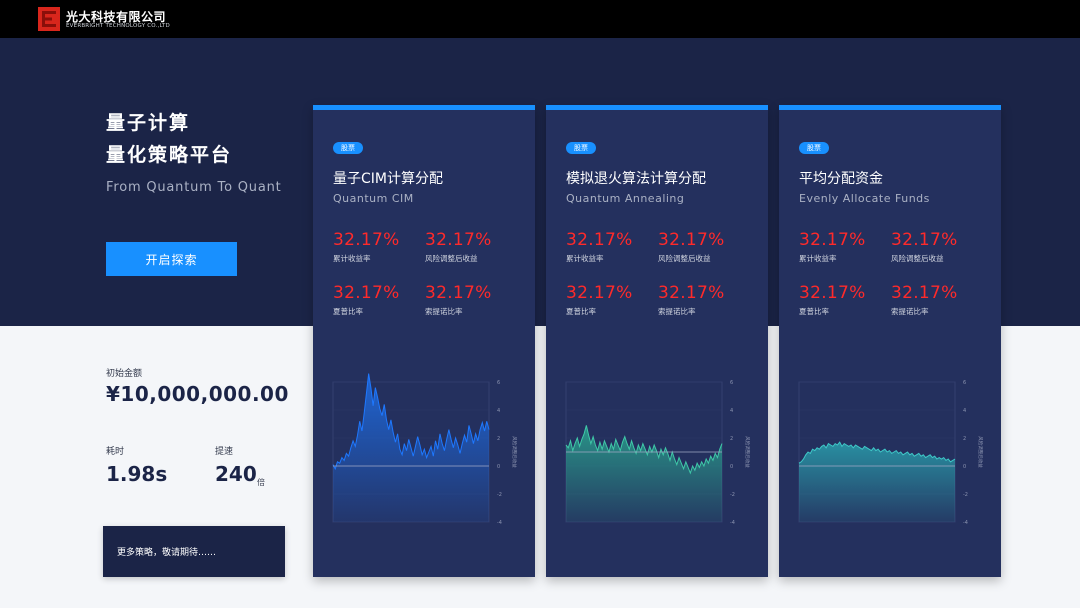 The image size is (1080, 608). What do you see at coordinates (636, 179) in the screenshot?
I see `card-title: 模拟退火算法计算分配` at bounding box center [636, 179].